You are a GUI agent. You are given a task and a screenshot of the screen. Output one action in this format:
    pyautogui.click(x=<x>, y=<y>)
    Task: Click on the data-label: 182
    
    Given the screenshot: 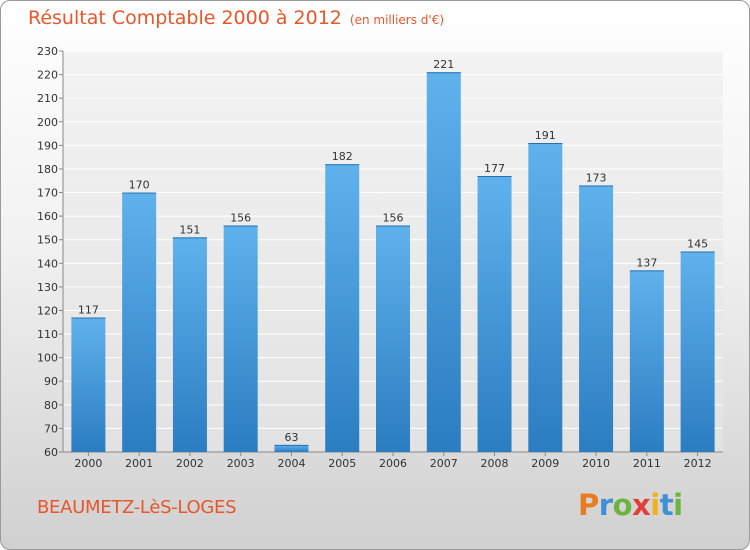 What is the action you would take?
    pyautogui.click(x=342, y=156)
    